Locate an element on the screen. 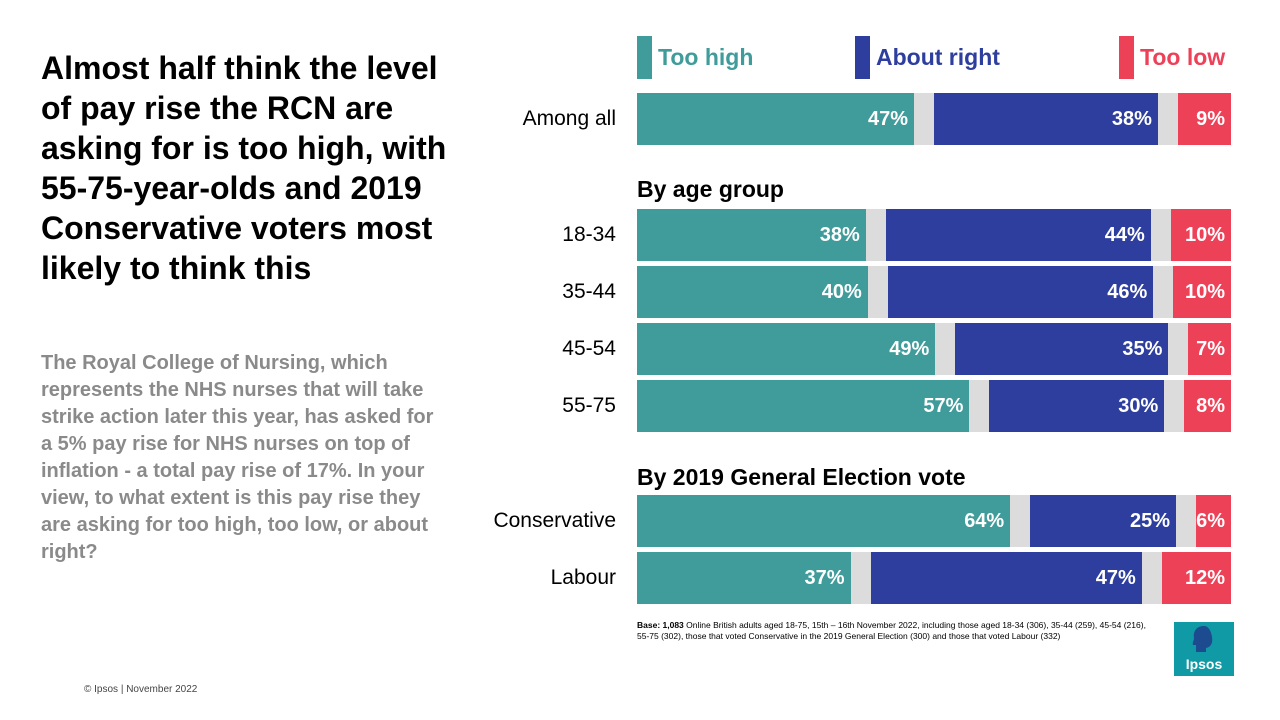 This screenshot has width=1280, height=720. category-label-among-all: Among all is located at coordinates (569, 118).